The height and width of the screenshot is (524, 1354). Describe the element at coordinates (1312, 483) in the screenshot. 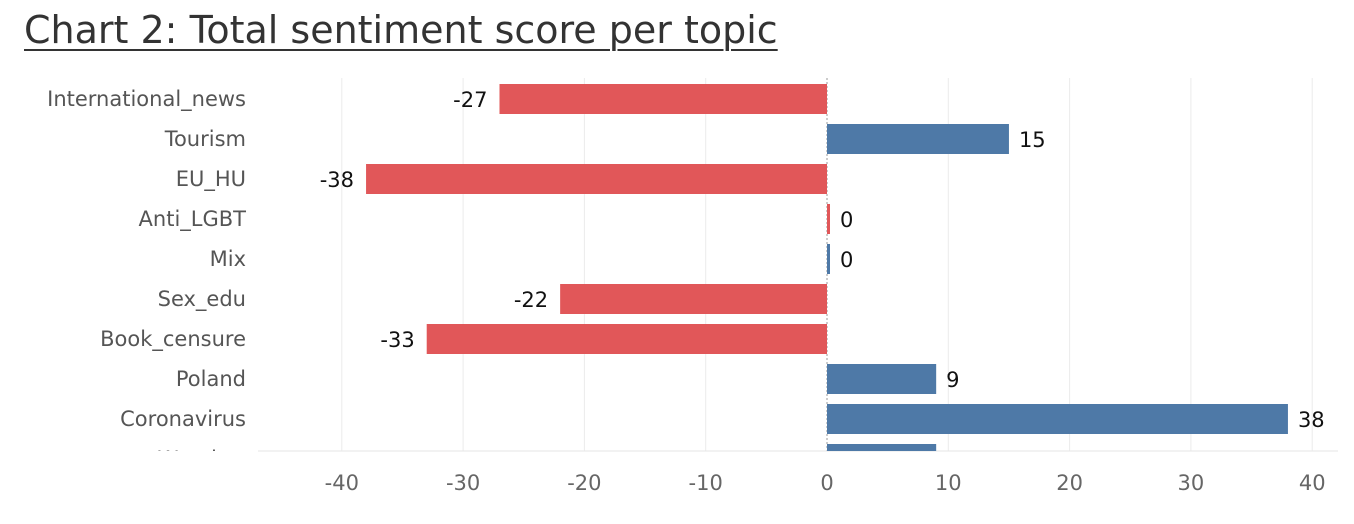

I see `x-tick-label: 40` at that location.